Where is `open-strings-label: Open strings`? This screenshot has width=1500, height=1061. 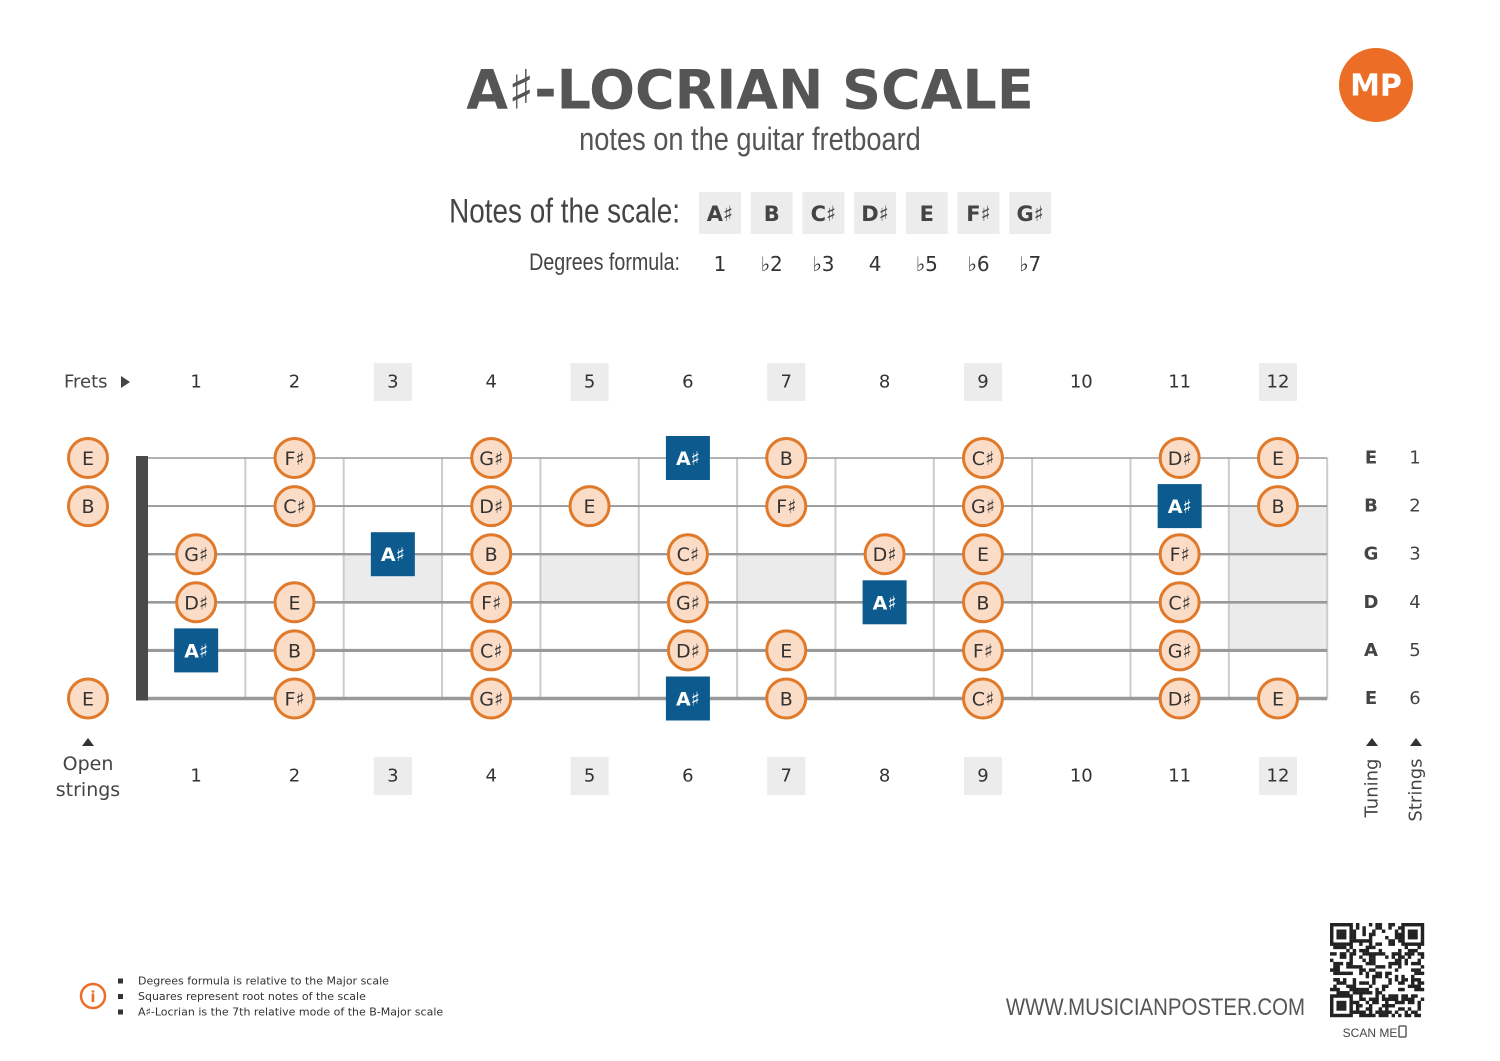 open-strings-label: Open strings is located at coordinates (88, 777).